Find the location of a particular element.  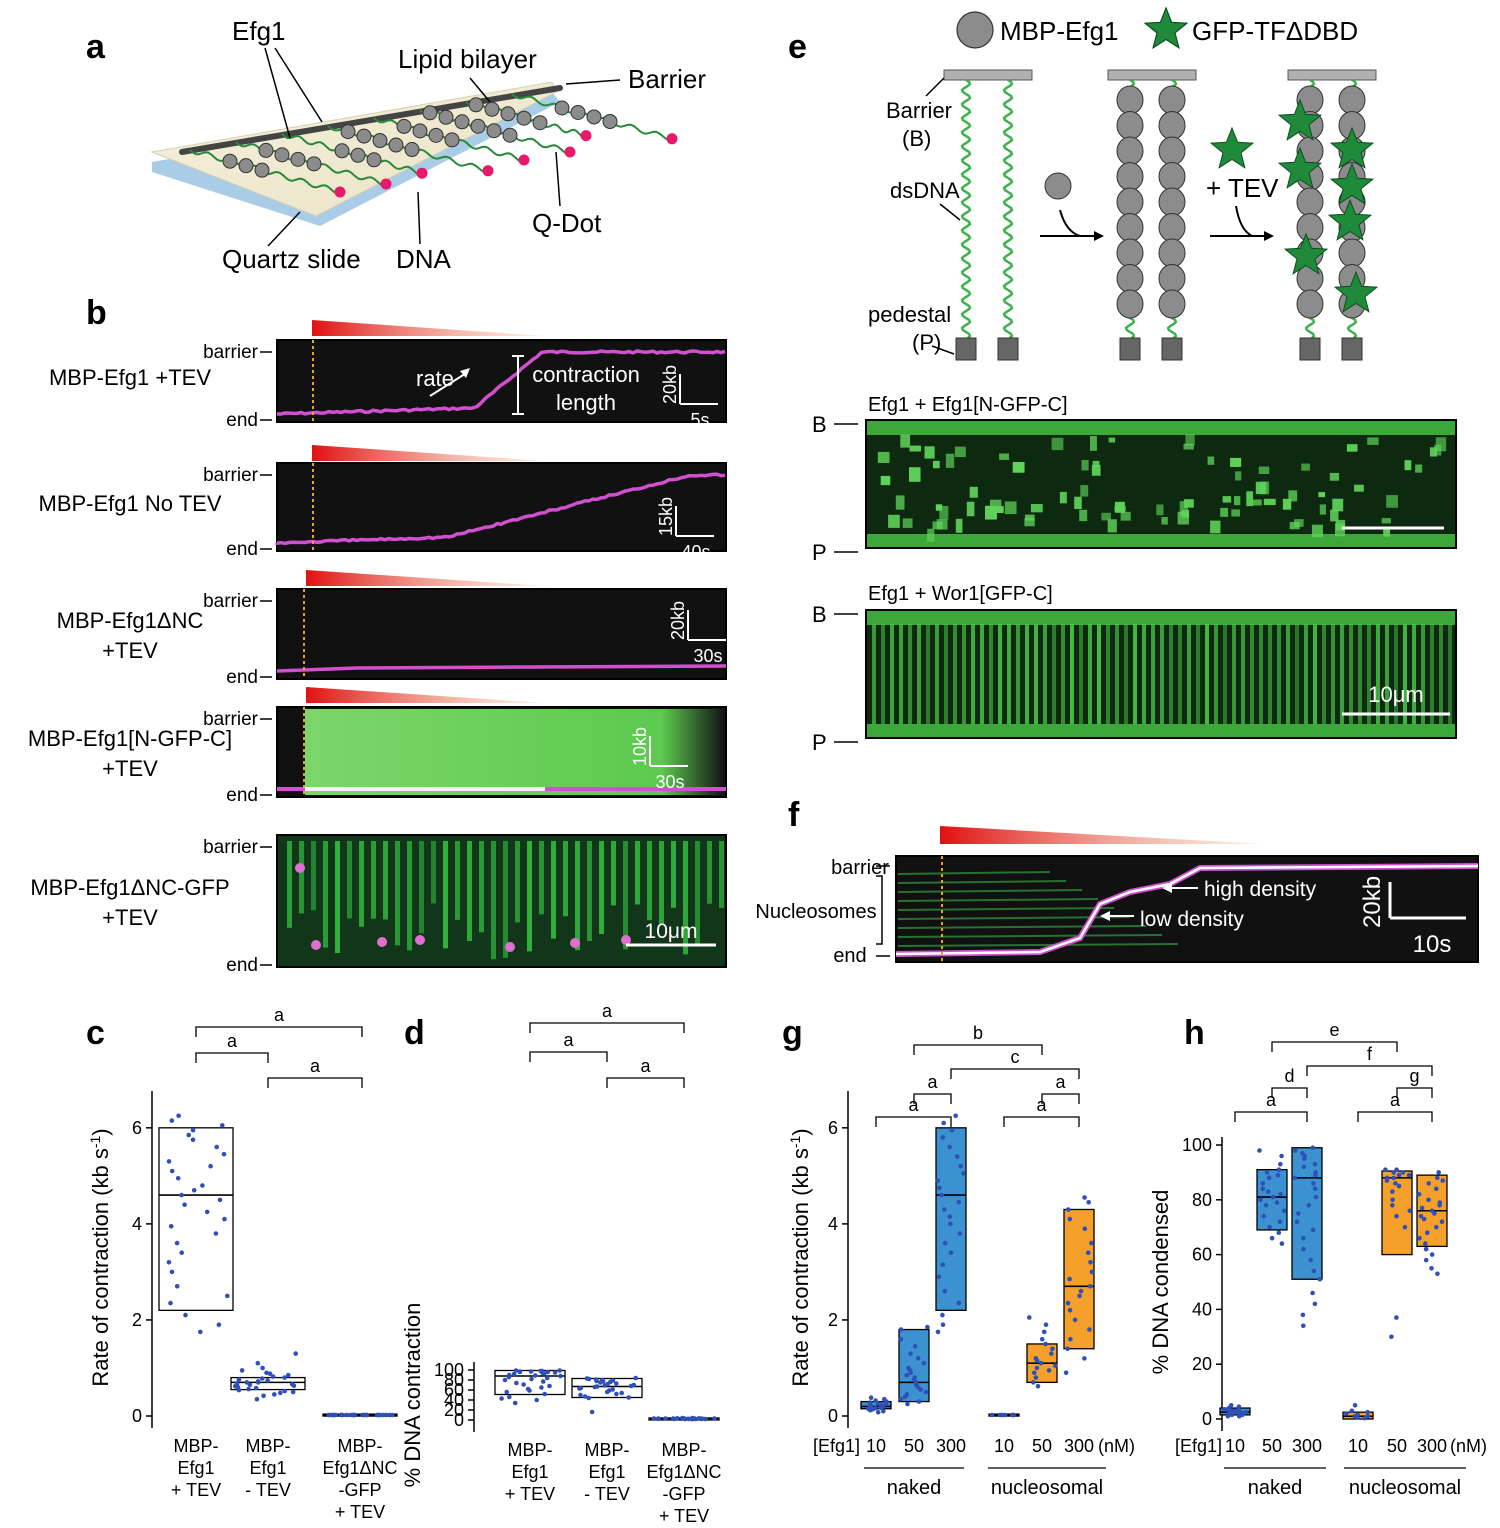

sig-letter: c is located at coordinates (1015, 1057).